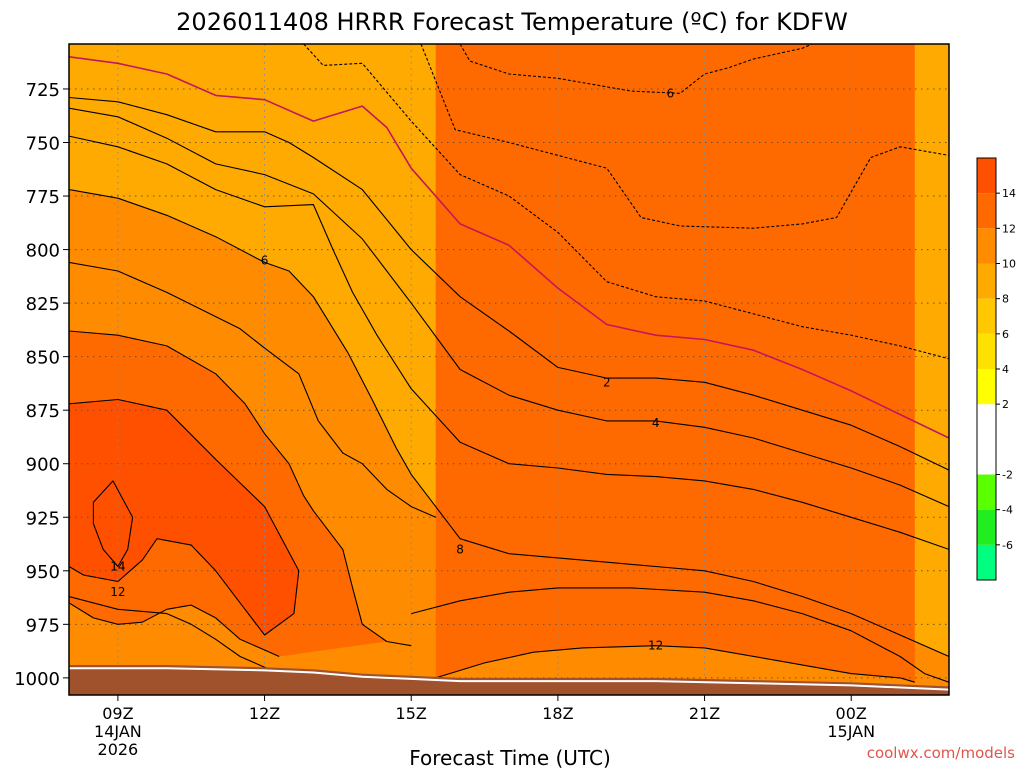  Describe the element at coordinates (43, 411) in the screenshot. I see `y-tick-label-6: 875` at that location.